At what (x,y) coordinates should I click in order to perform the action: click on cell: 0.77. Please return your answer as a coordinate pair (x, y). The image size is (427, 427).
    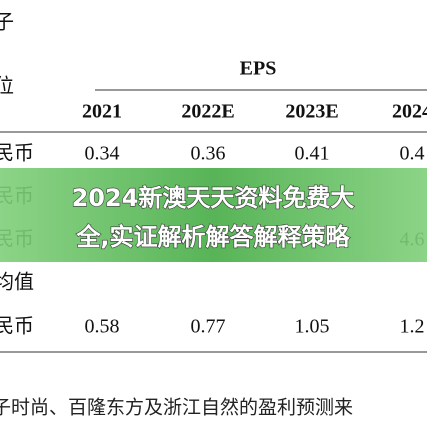
    Looking at the image, I should click on (208, 327).